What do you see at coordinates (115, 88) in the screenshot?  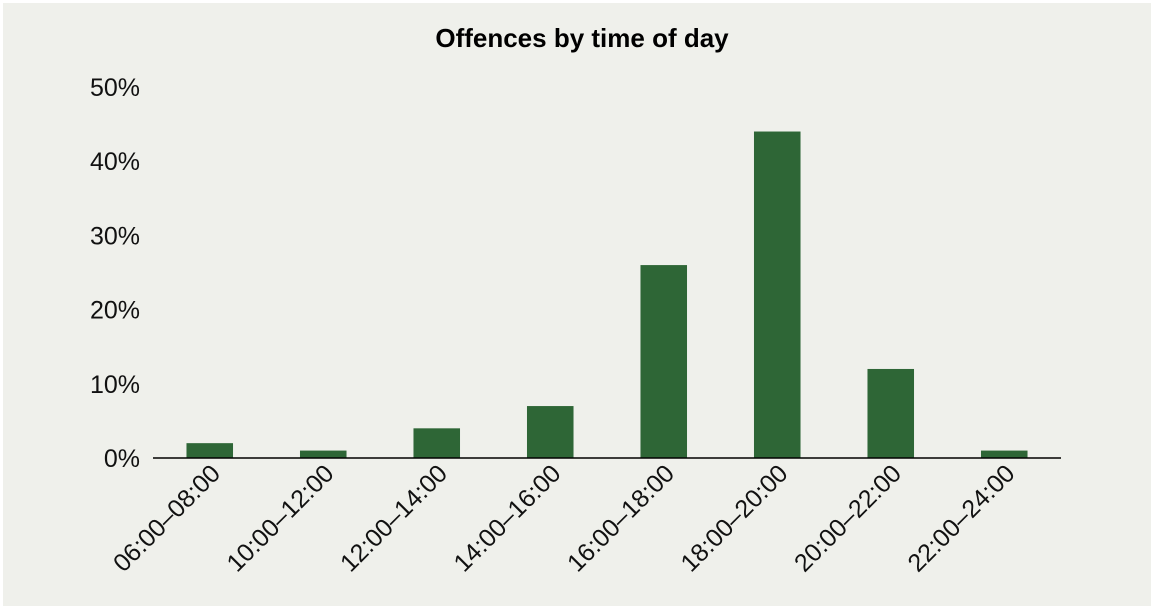 I see `y-tick-label: 50%` at bounding box center [115, 88].